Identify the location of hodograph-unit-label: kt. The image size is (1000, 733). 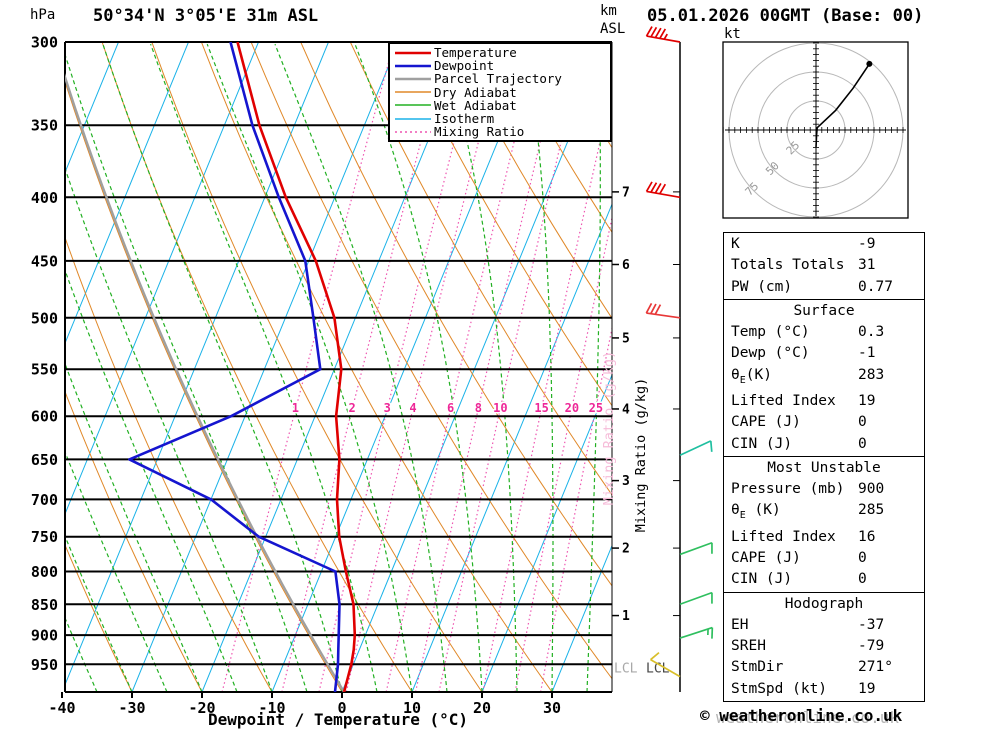
(732, 34).